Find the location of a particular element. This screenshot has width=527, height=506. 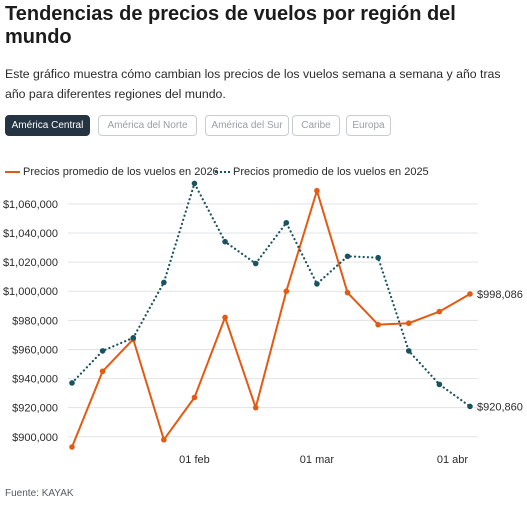

x-tick-label: 01 abr is located at coordinates (453, 460).